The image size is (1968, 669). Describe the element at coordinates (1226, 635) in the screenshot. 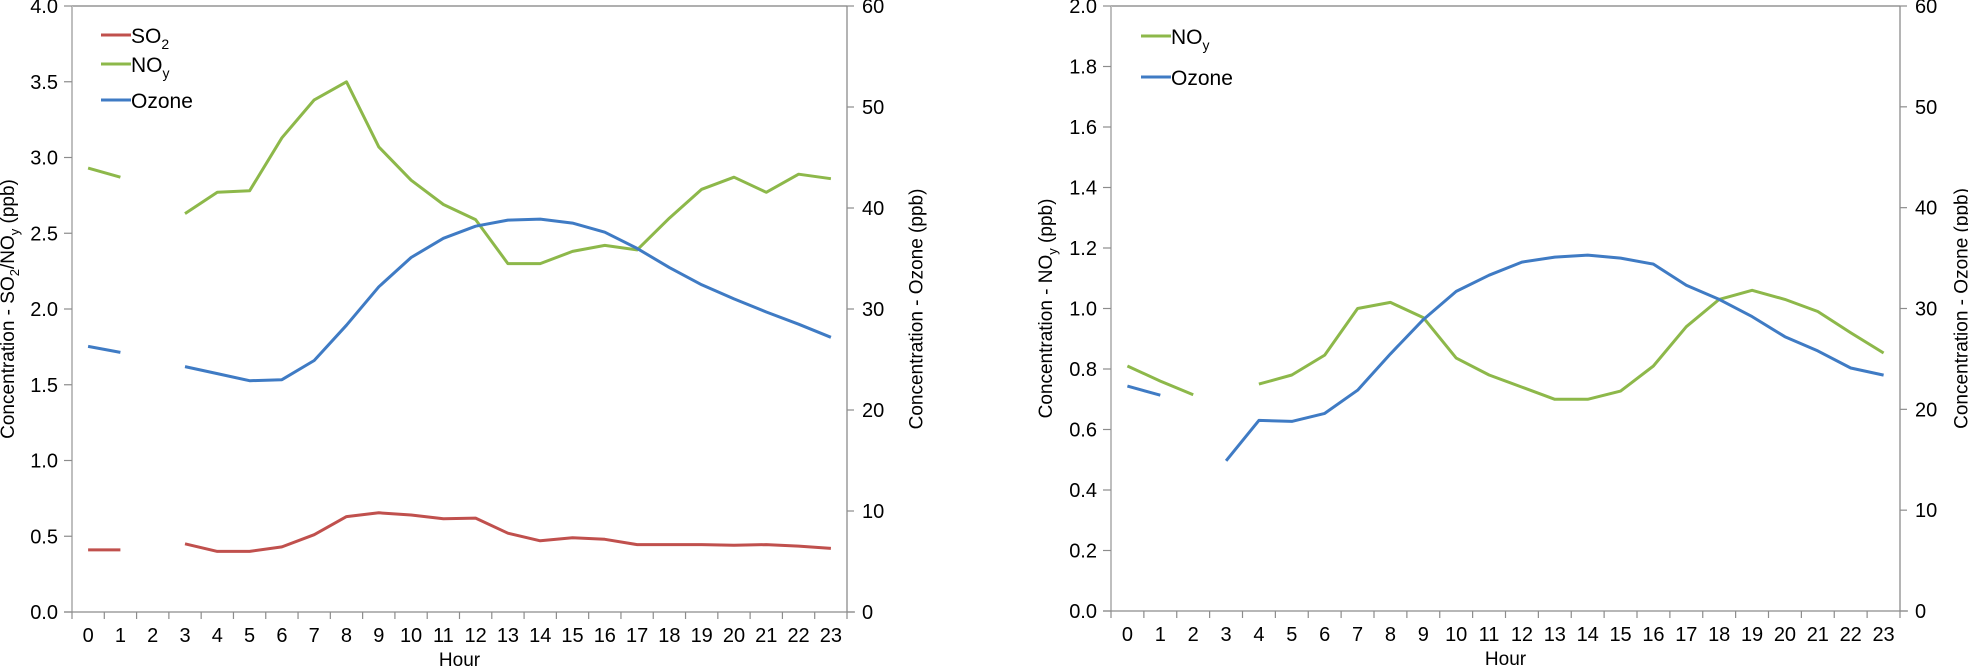

I see `x-tick-label: 3` at that location.